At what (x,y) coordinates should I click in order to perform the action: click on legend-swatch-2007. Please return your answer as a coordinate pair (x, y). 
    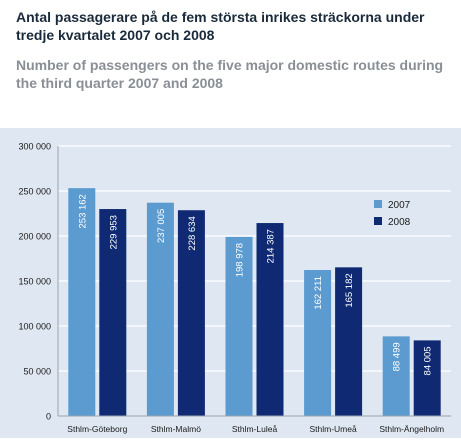
    Looking at the image, I should click on (378, 204).